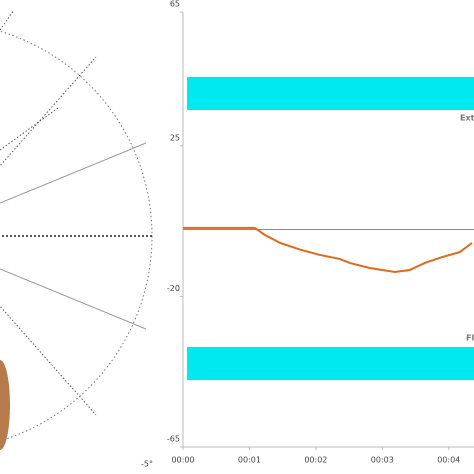  I want to click on x-tick-label: 00:01, so click(249, 460).